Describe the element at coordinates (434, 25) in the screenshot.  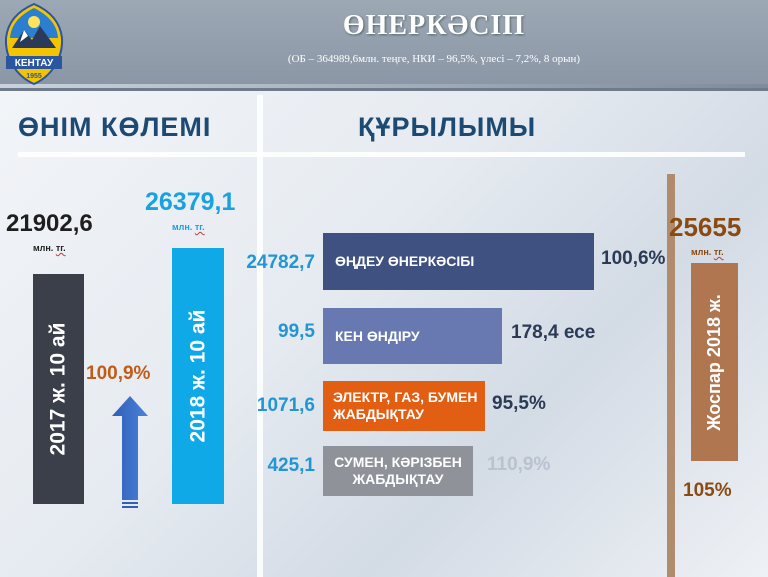
I see `page-title: ӨНЕРКӘСІП` at that location.